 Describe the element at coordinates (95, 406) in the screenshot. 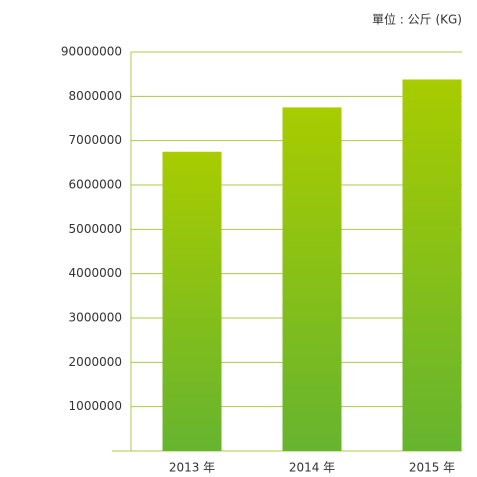

I see `y-tick-label: 1000000` at that location.